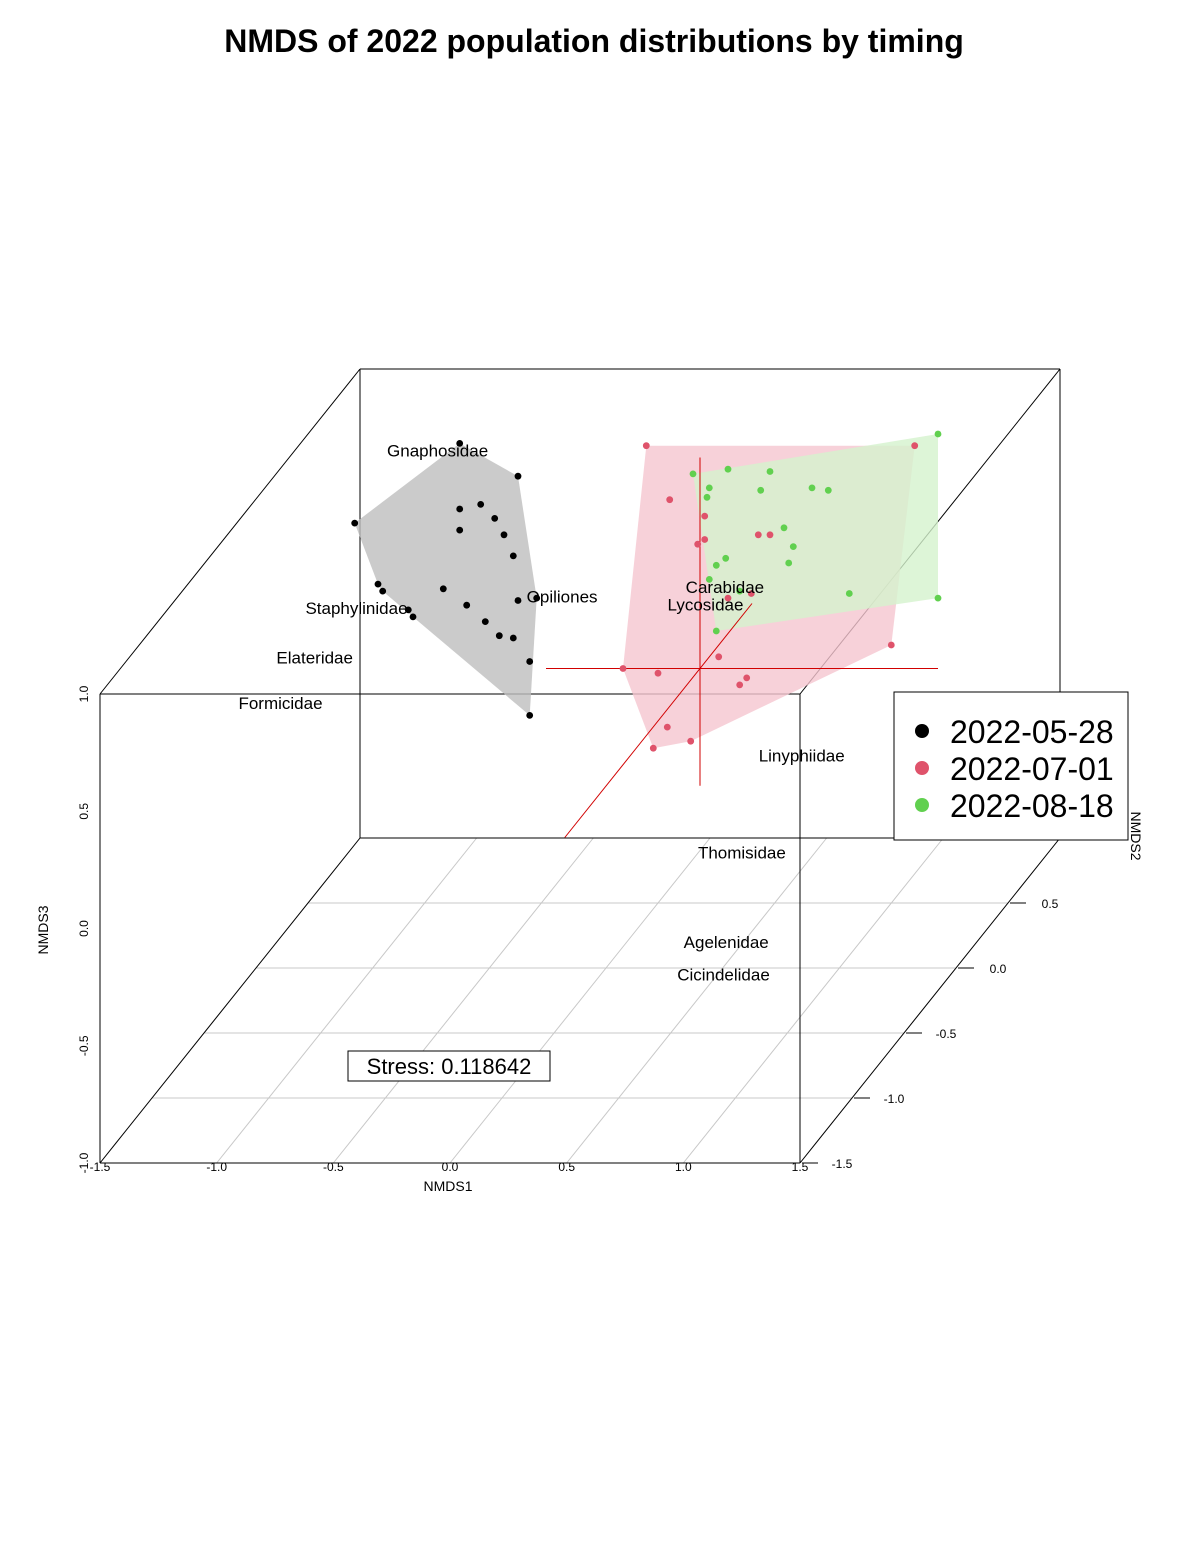 This screenshot has height=1554, width=1188. What do you see at coordinates (842, 1164) in the screenshot?
I see `y-tick-label: -1.5` at bounding box center [842, 1164].